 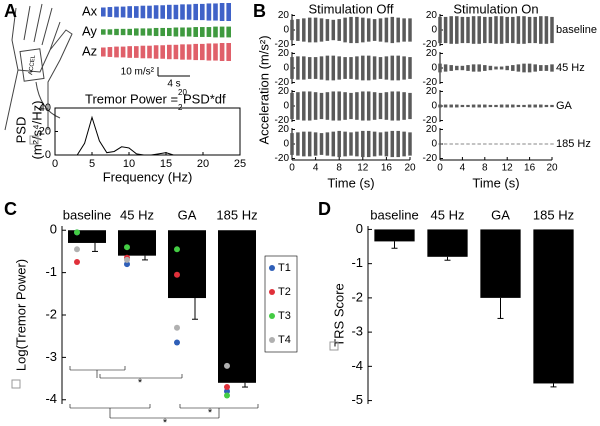 What do you see at coordinates (564, 106) in the screenshot?
I see `row-label: GA` at bounding box center [564, 106].